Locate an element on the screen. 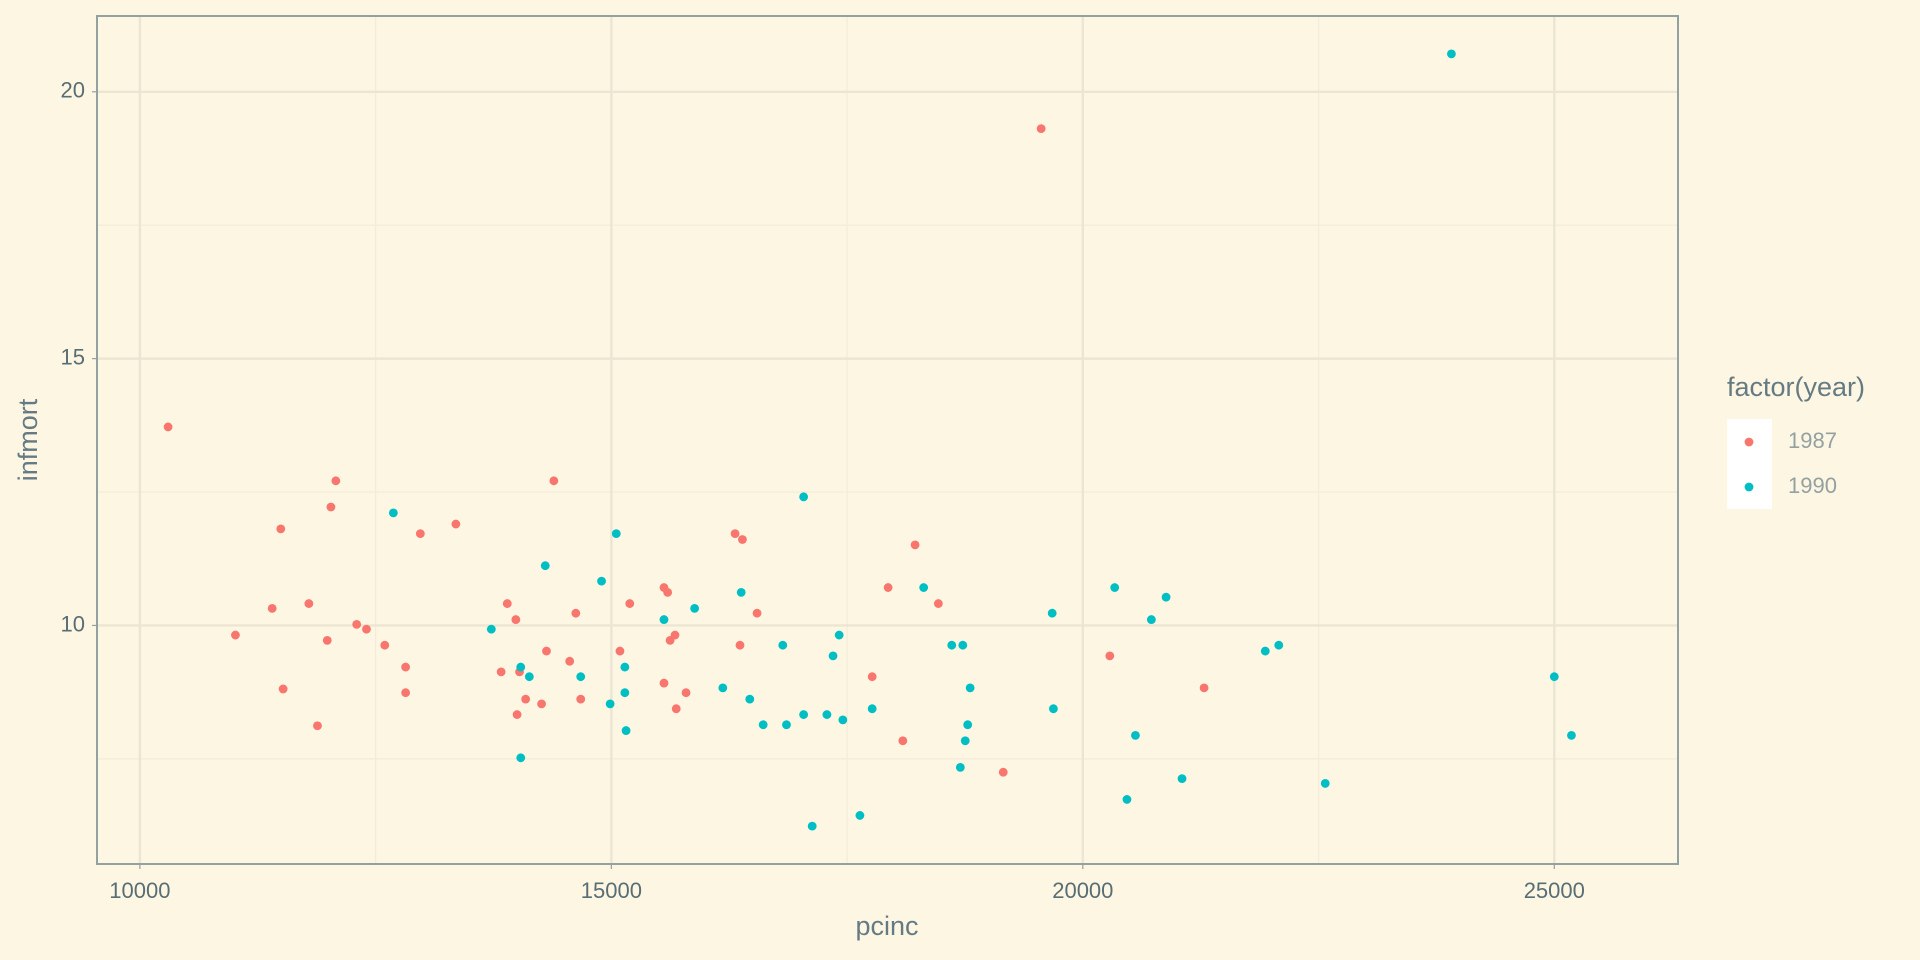 The image size is (1920, 960). legend-title: factor(year) is located at coordinates (1796, 387).